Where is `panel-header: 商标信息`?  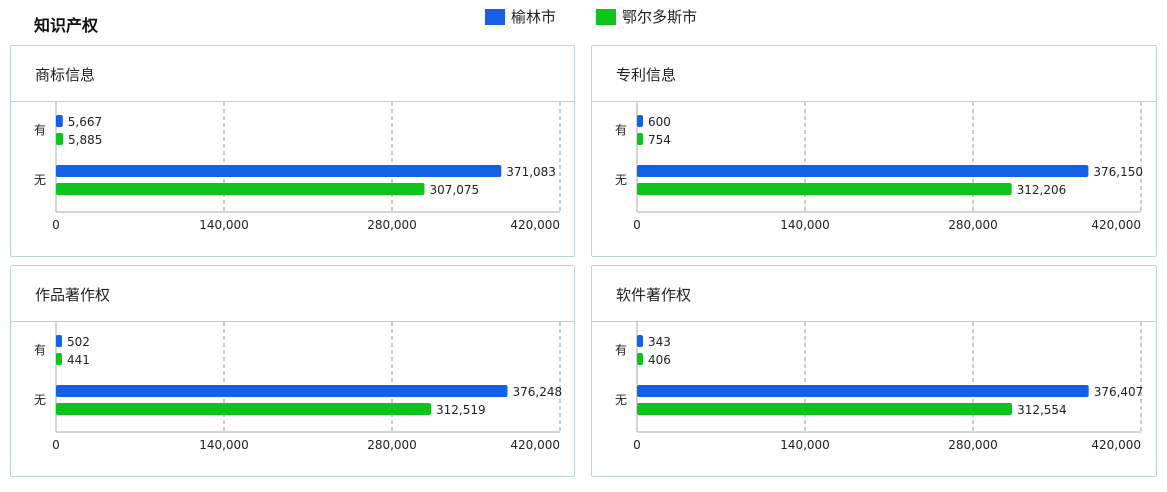 panel-header: 商标信息 is located at coordinates (292, 74).